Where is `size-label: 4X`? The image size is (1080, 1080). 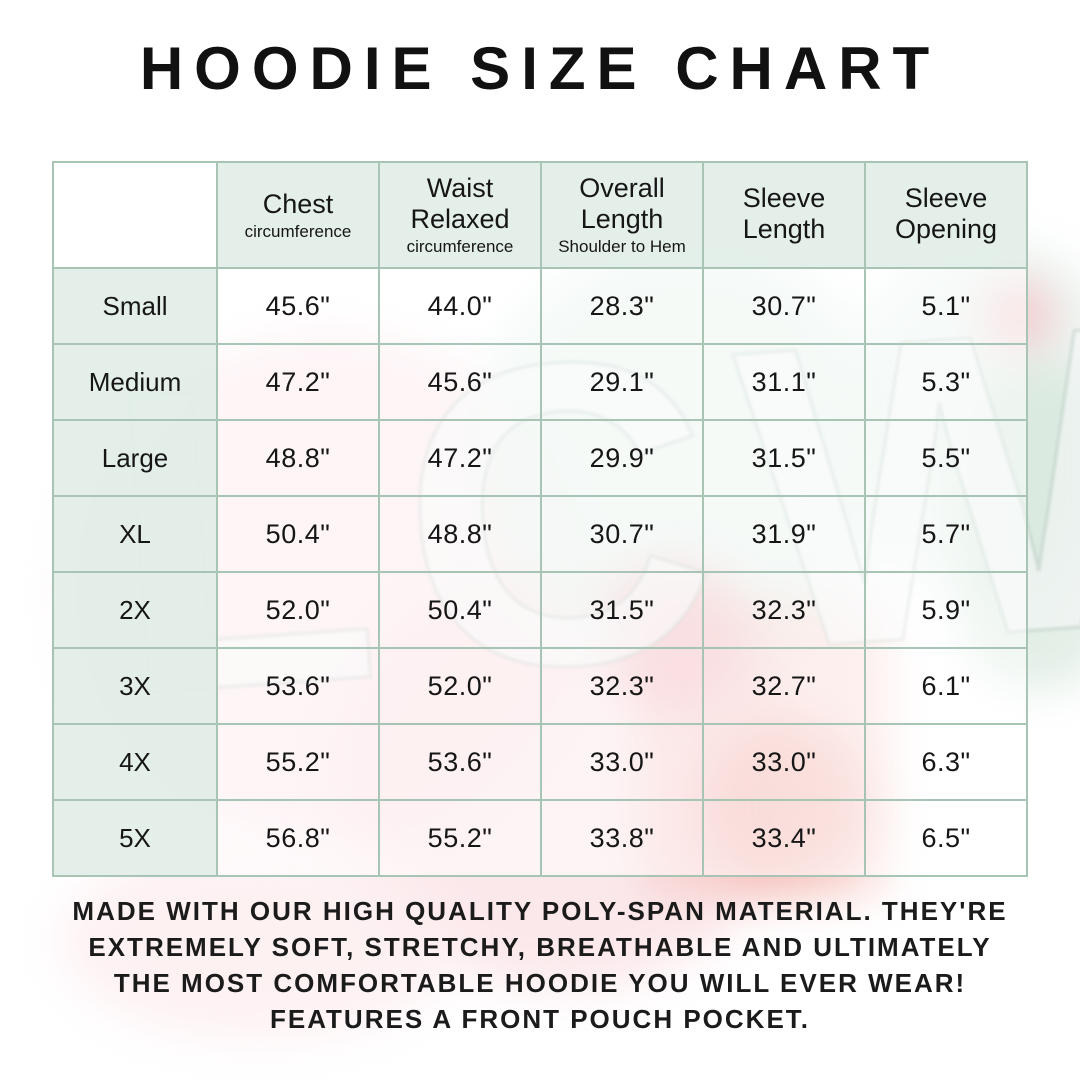 size-label: 4X is located at coordinates (135, 762).